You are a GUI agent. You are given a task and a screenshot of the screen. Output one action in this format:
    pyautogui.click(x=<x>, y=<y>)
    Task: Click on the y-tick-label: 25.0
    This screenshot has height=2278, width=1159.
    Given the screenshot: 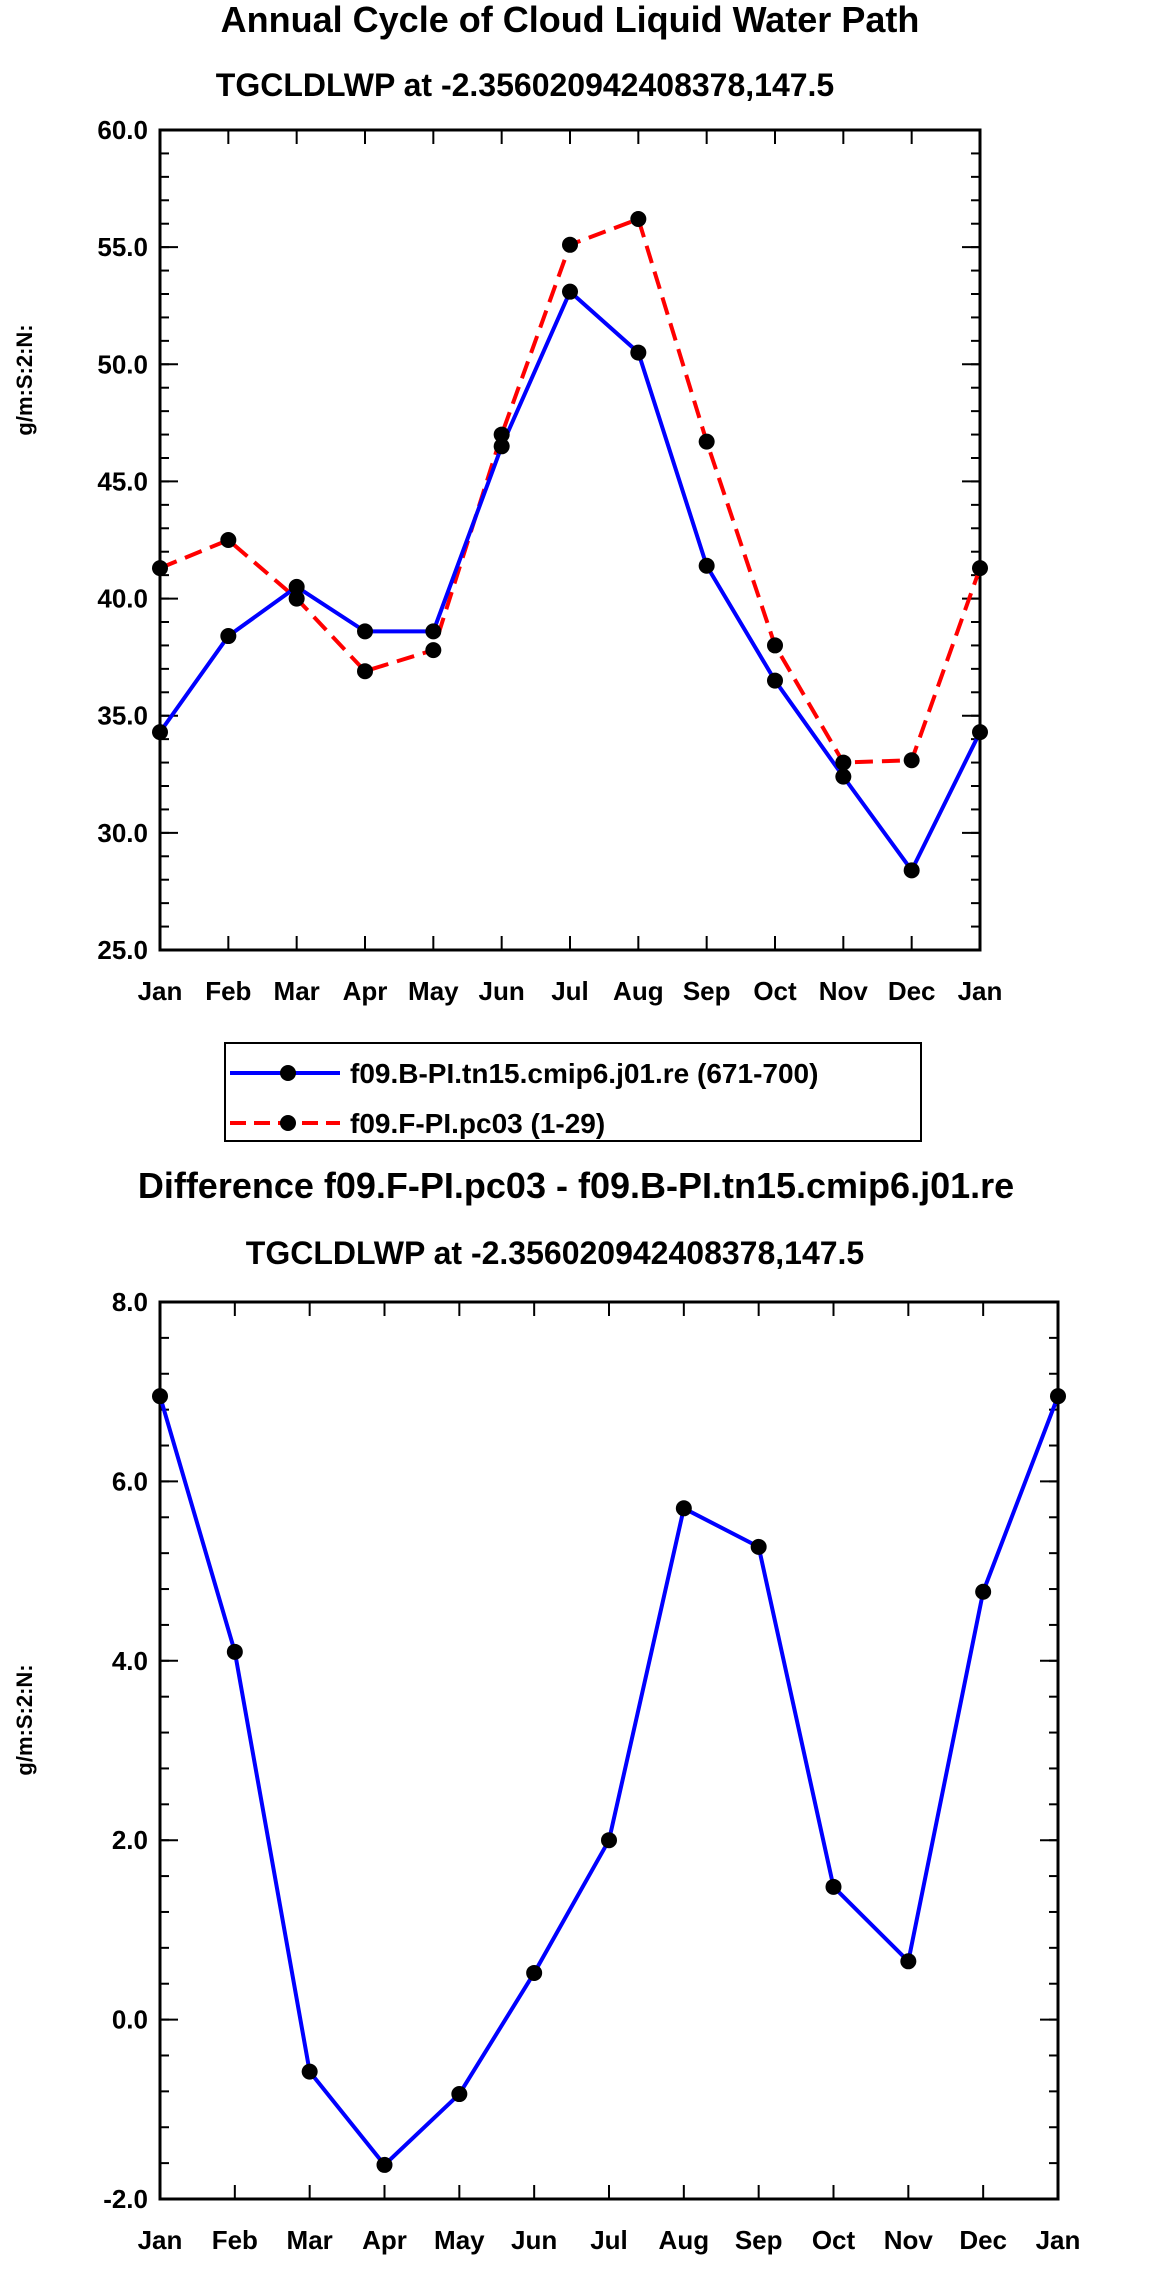 What is the action you would take?
    pyautogui.click(x=122, y=950)
    